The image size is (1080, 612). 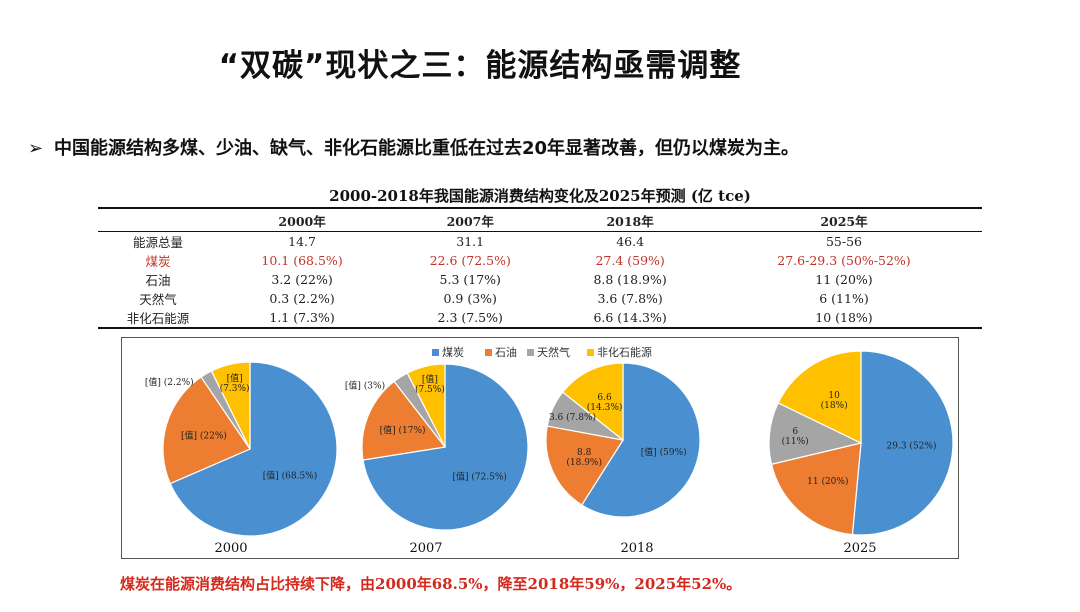 What do you see at coordinates (403, 430) in the screenshot?
I see `slice-label: [值] (17%)` at bounding box center [403, 430].